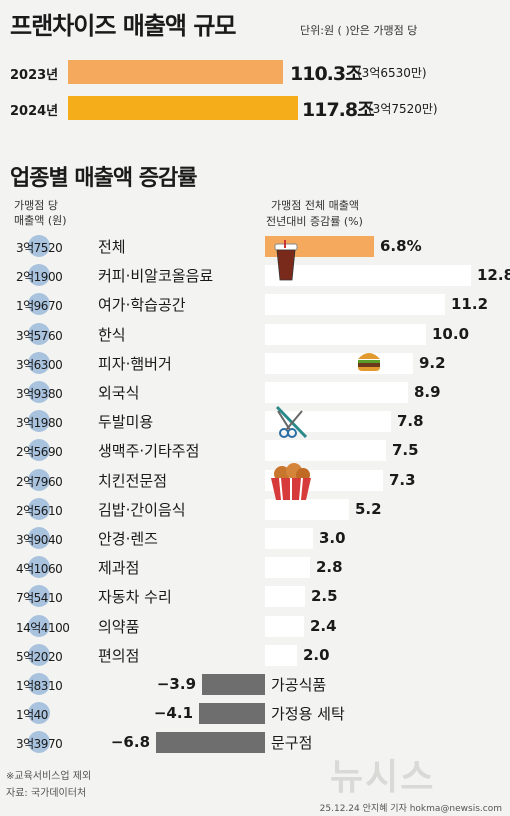 This screenshot has height=816, width=510. I want to click on per-store-sales: 3억9380, so click(39, 394).